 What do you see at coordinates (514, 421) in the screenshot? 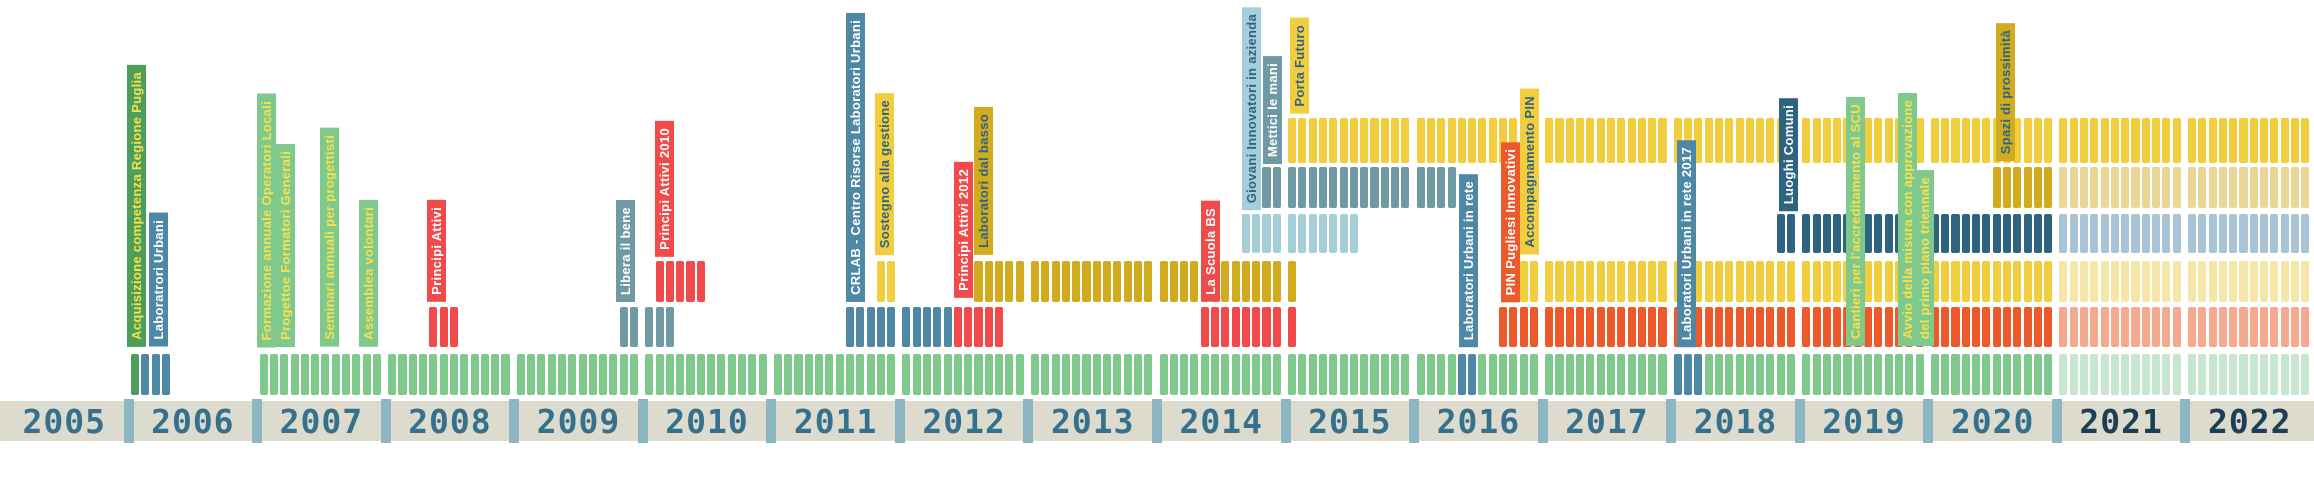
I see `year-separator` at bounding box center [514, 421].